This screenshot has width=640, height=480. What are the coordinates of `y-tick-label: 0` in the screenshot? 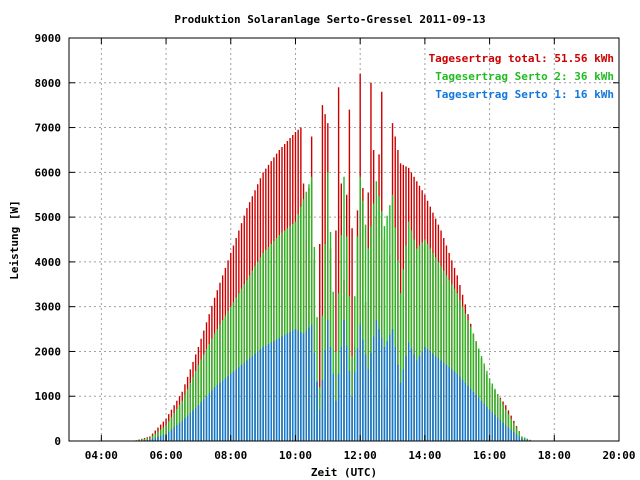 It's located at (57, 441).